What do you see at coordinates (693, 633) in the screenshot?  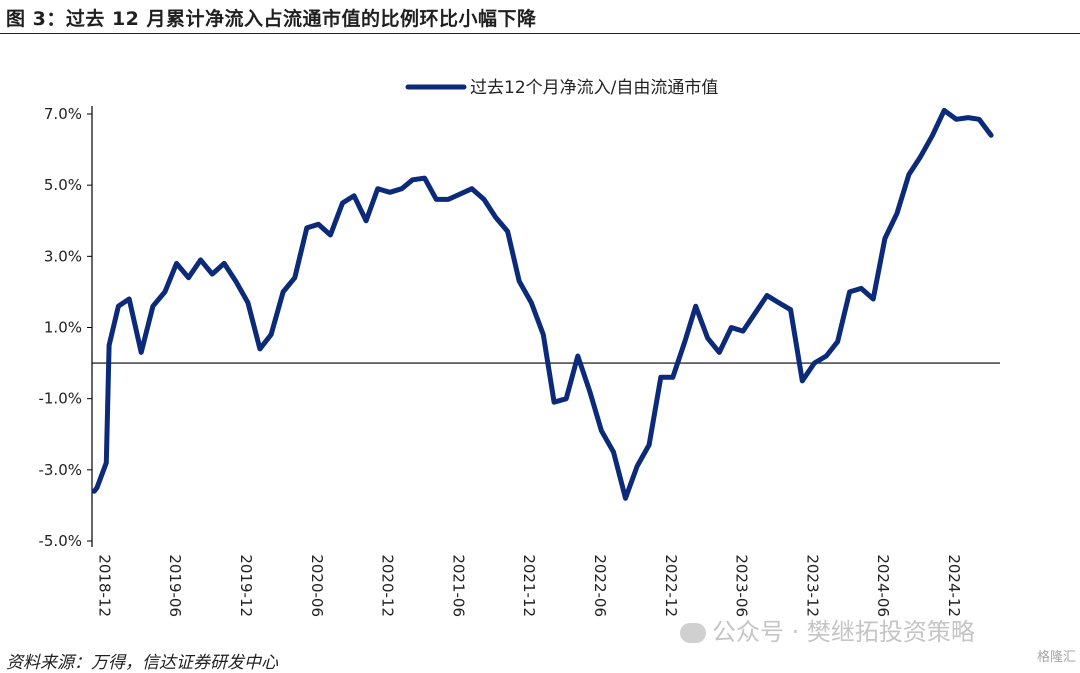 I see `wechat-icon` at bounding box center [693, 633].